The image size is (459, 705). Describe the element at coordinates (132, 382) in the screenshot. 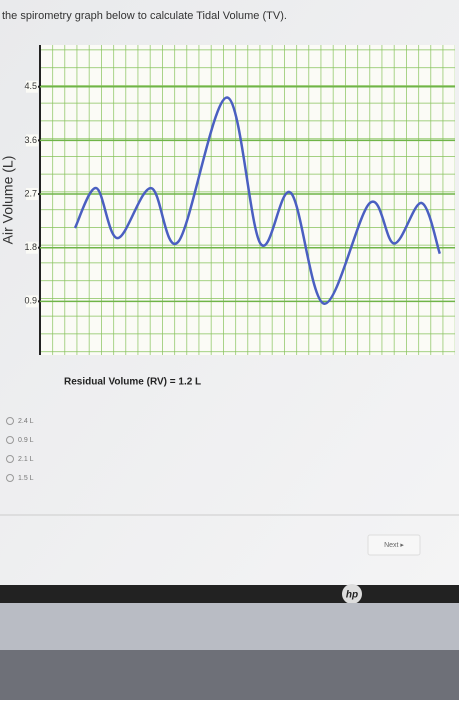

I see `note: Residual Volume (RV) = 1.2 L` at that location.